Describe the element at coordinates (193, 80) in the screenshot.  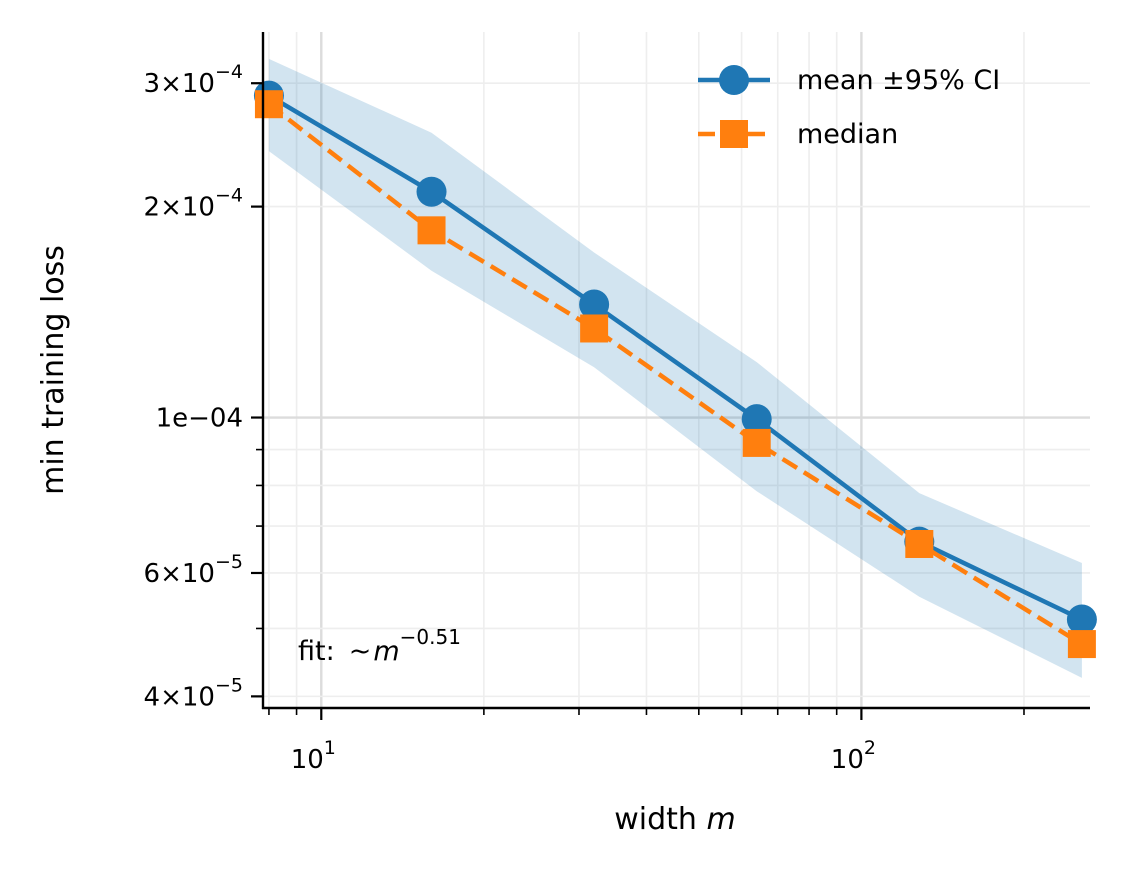
I see `y-tick-label: 3×10⁻⁴` at that location.